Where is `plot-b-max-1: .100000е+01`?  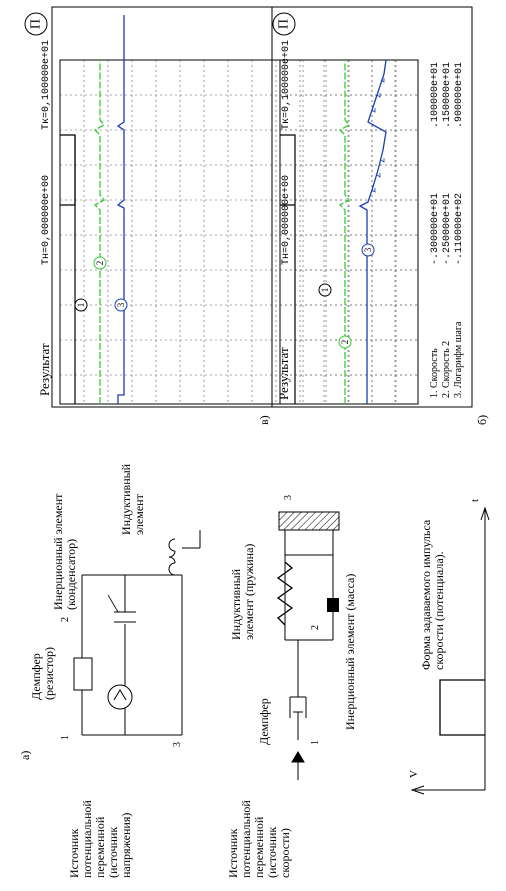
plot-b-max-1: .100000е+01 is located at coordinates (435, 95).